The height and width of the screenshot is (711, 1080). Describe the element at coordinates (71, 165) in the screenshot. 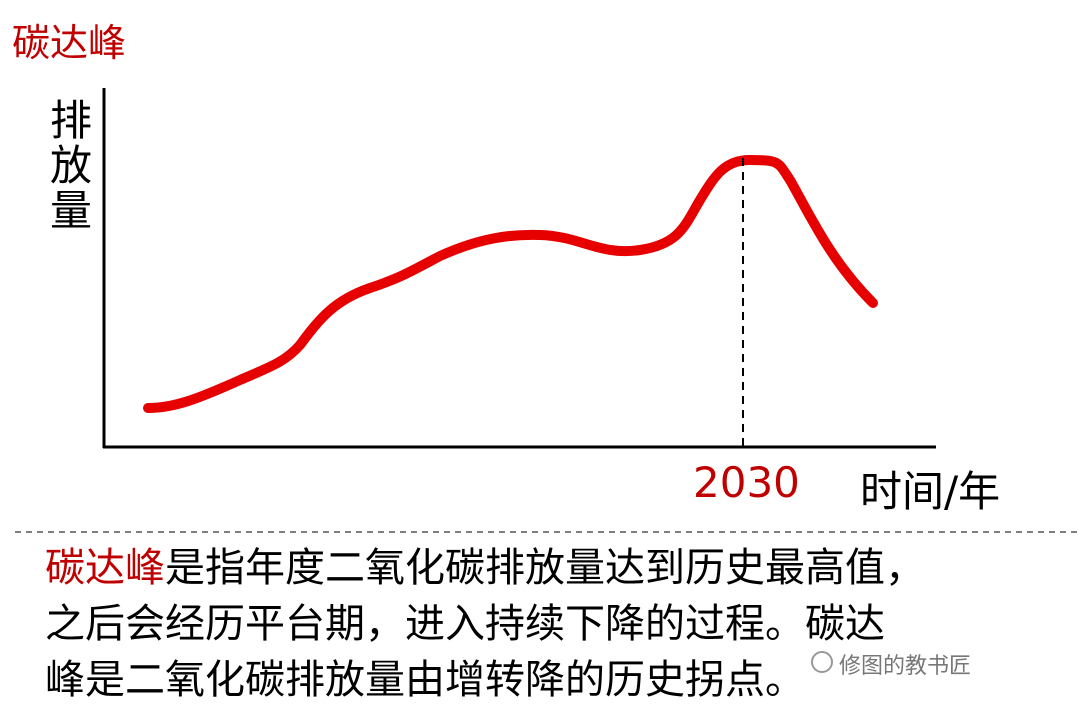

I see `y-axis-label: 排放量` at that location.